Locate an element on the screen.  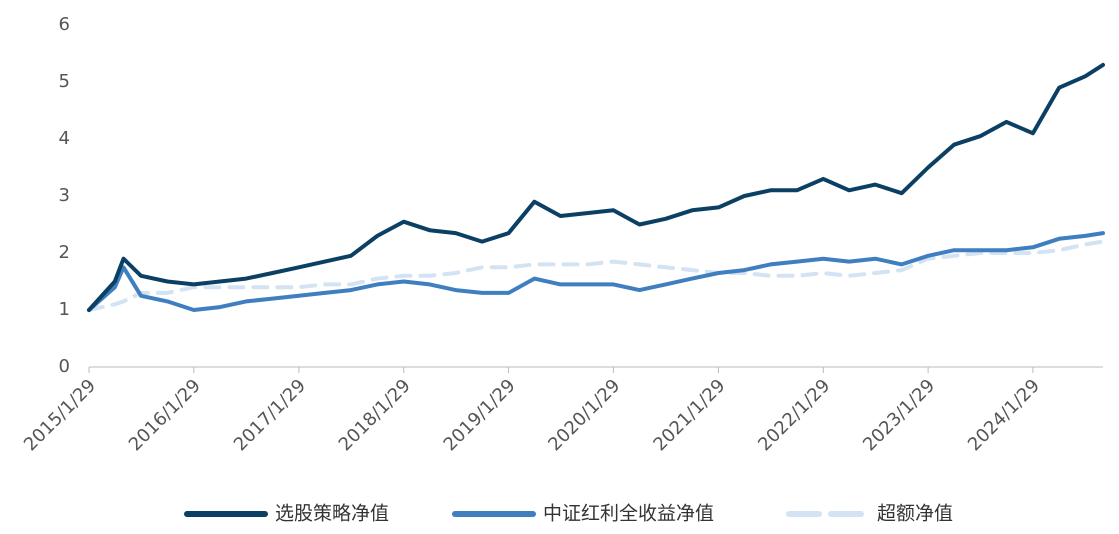
x-tick-label: 2024/1/29 is located at coordinates (1004, 415).